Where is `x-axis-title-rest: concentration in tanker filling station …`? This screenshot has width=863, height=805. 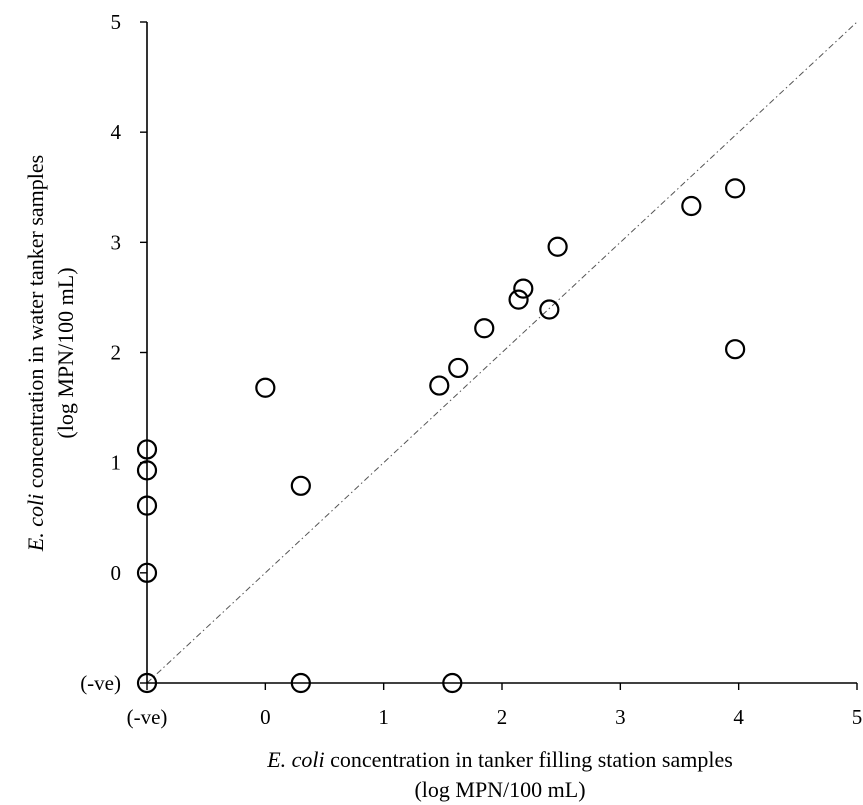
x-axis-title-rest: concentration in tanker filling station … is located at coordinates (529, 759).